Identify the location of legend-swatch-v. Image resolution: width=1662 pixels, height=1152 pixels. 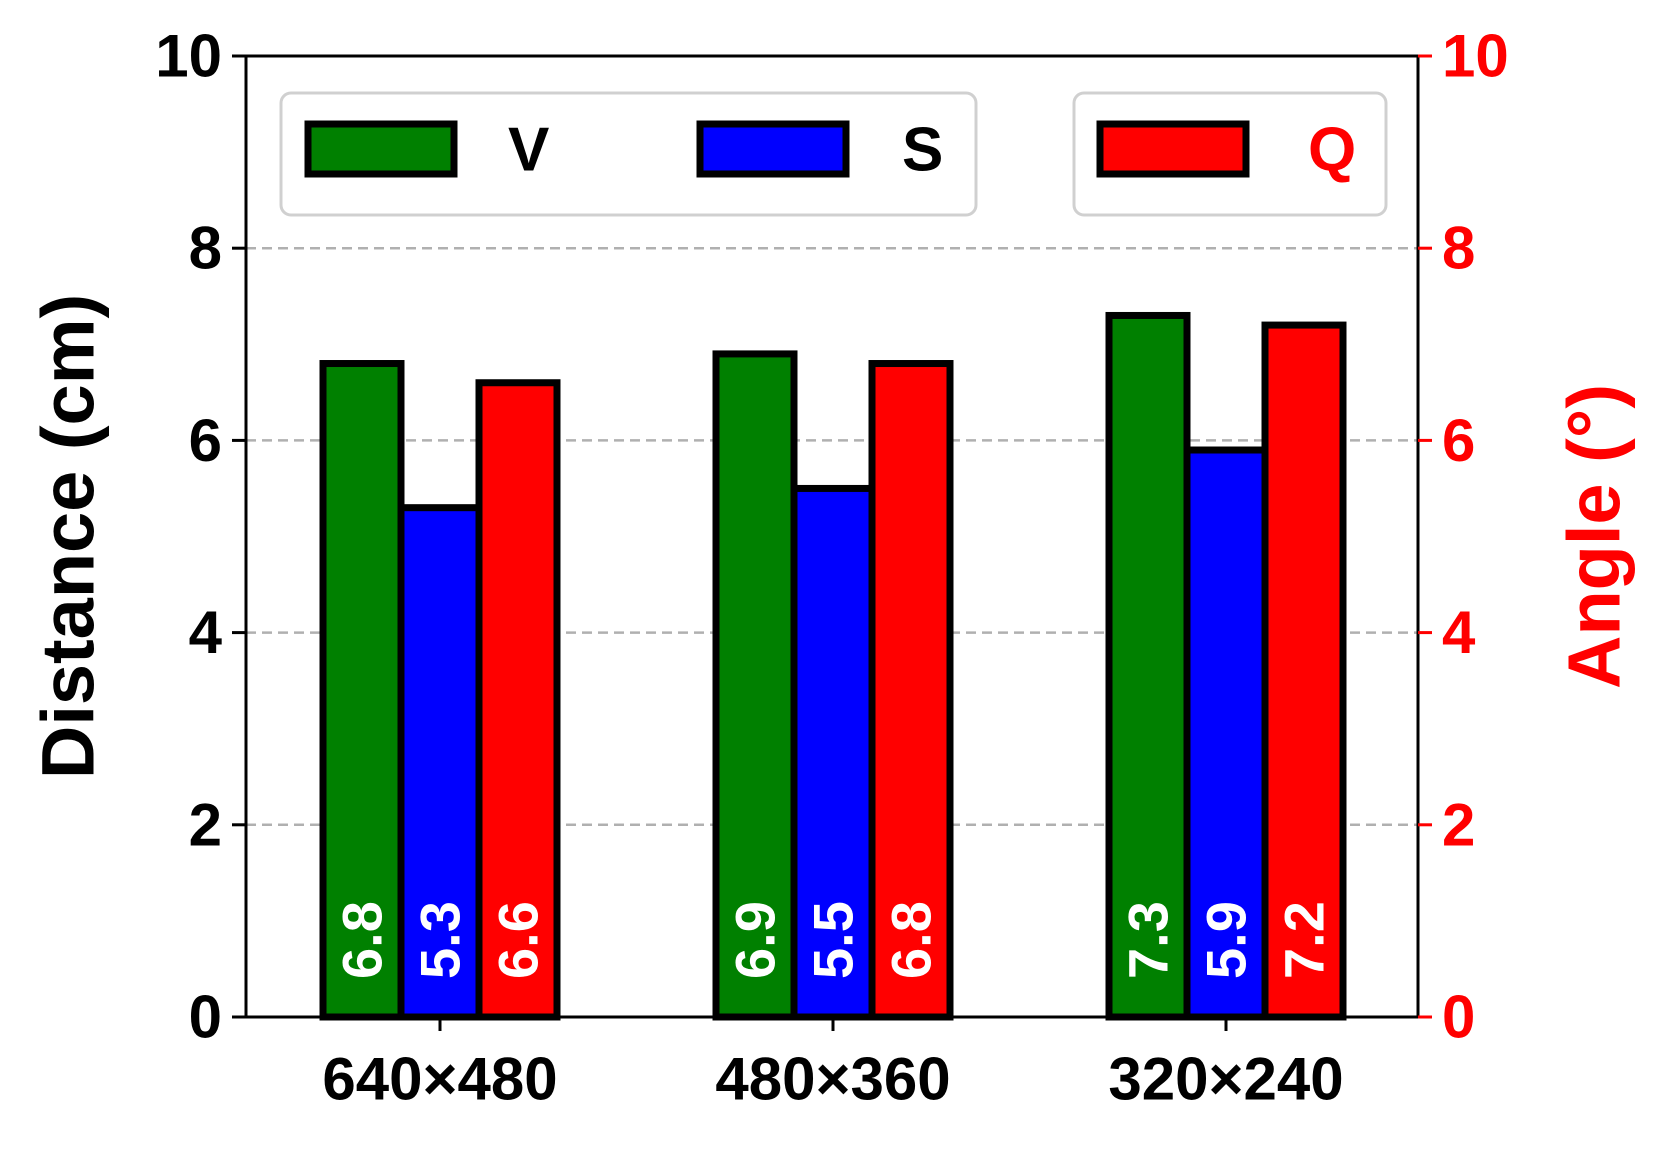
(381, 149).